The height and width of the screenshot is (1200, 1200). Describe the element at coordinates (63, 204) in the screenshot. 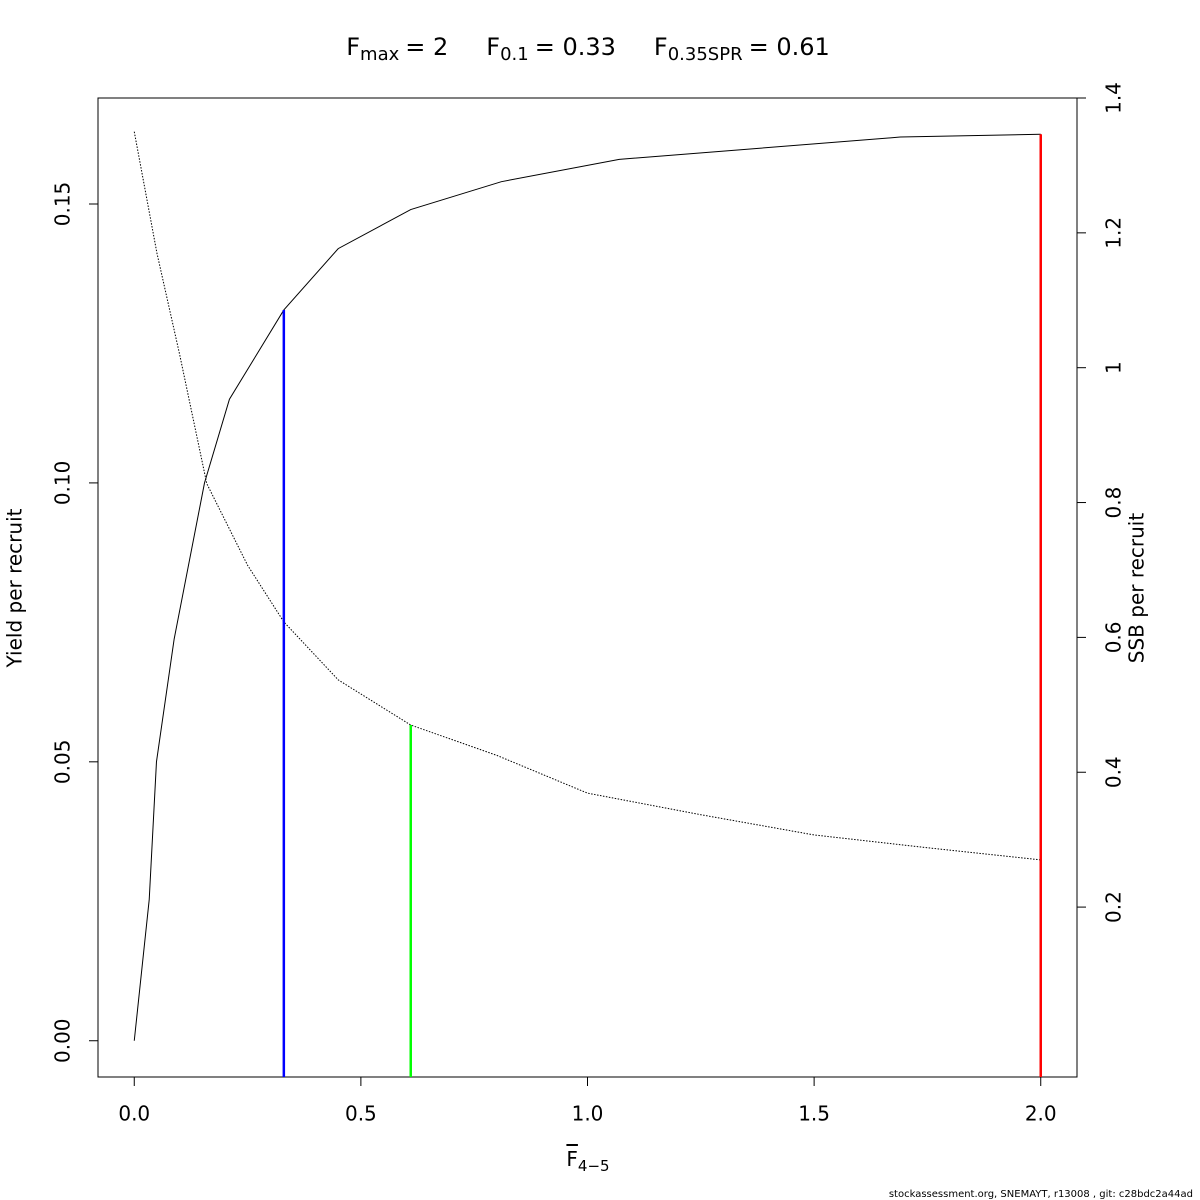

I see `y-tick-label: 0.15` at that location.